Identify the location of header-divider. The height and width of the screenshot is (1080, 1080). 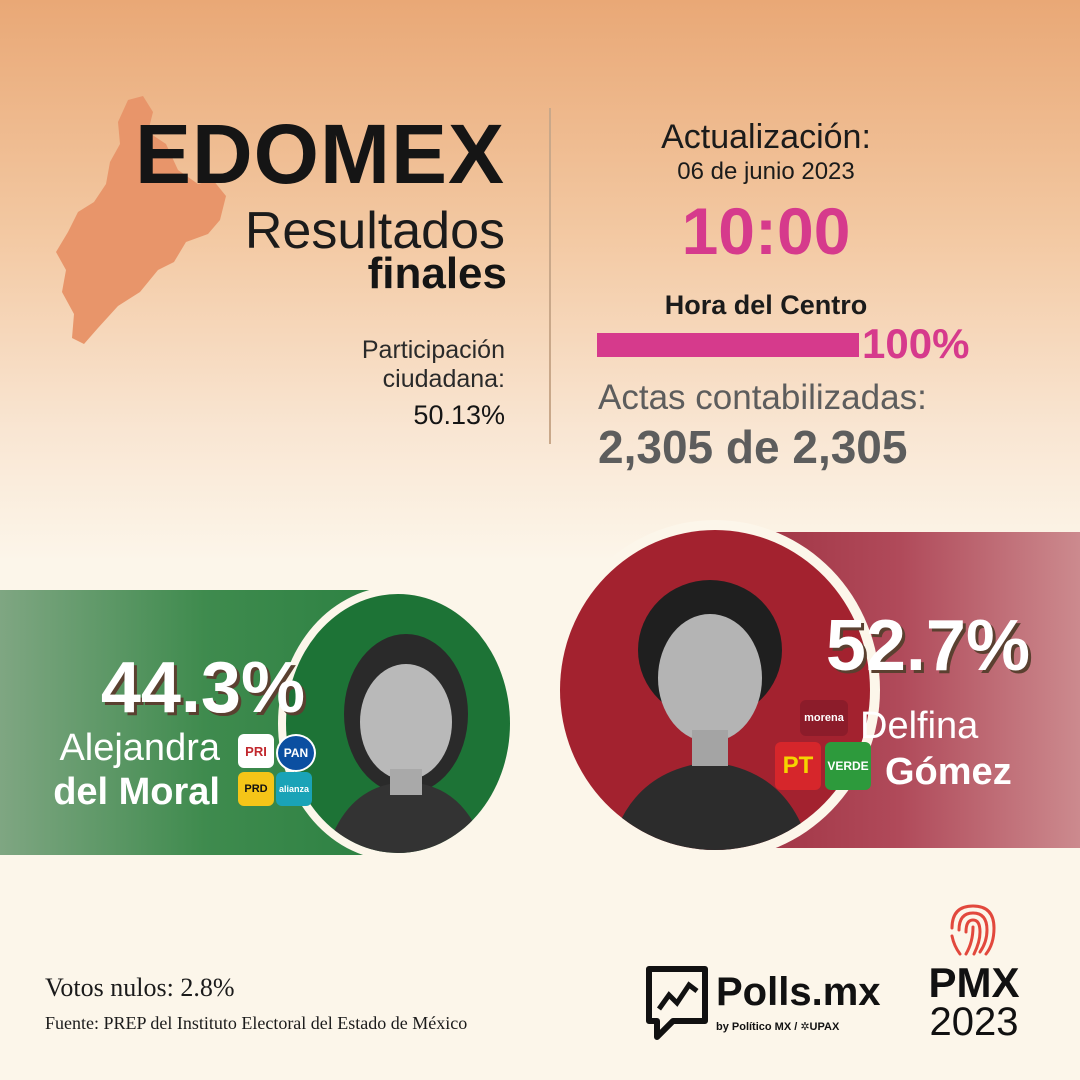
(550, 276).